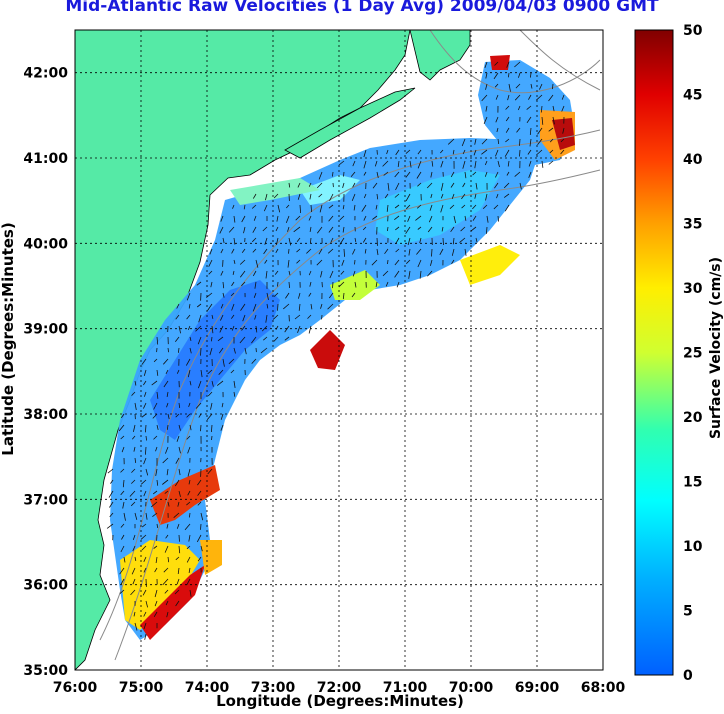  Describe the element at coordinates (45, 415) in the screenshot. I see `y-tick-label: 38:00` at that location.